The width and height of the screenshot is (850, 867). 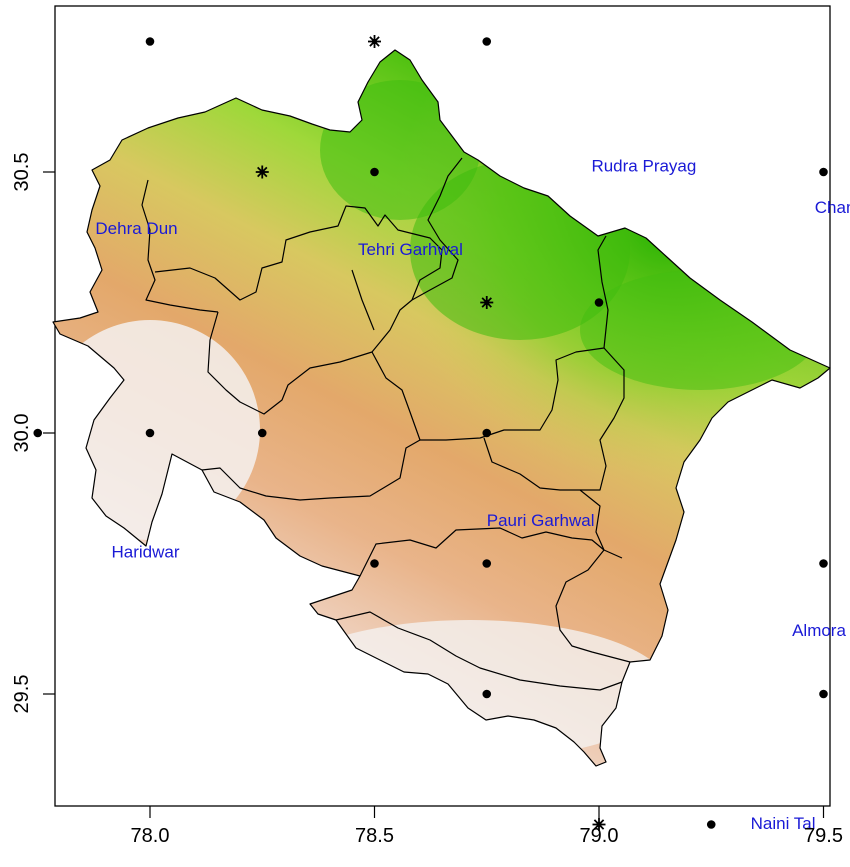 What do you see at coordinates (823, 836) in the screenshot?
I see `x-tick-label: 79.5` at bounding box center [823, 836].